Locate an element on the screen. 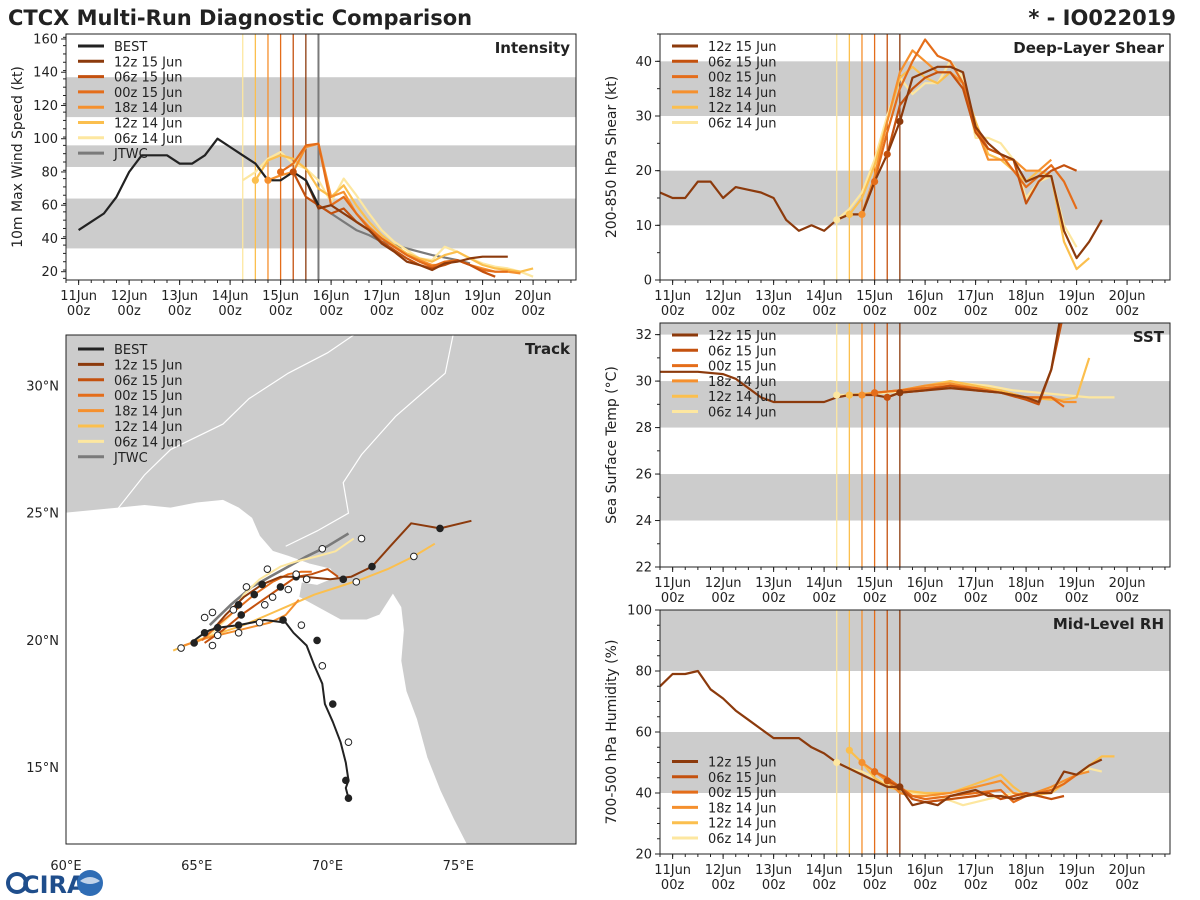 The image size is (1200, 900). lon-label: 60°E is located at coordinates (65, 866).